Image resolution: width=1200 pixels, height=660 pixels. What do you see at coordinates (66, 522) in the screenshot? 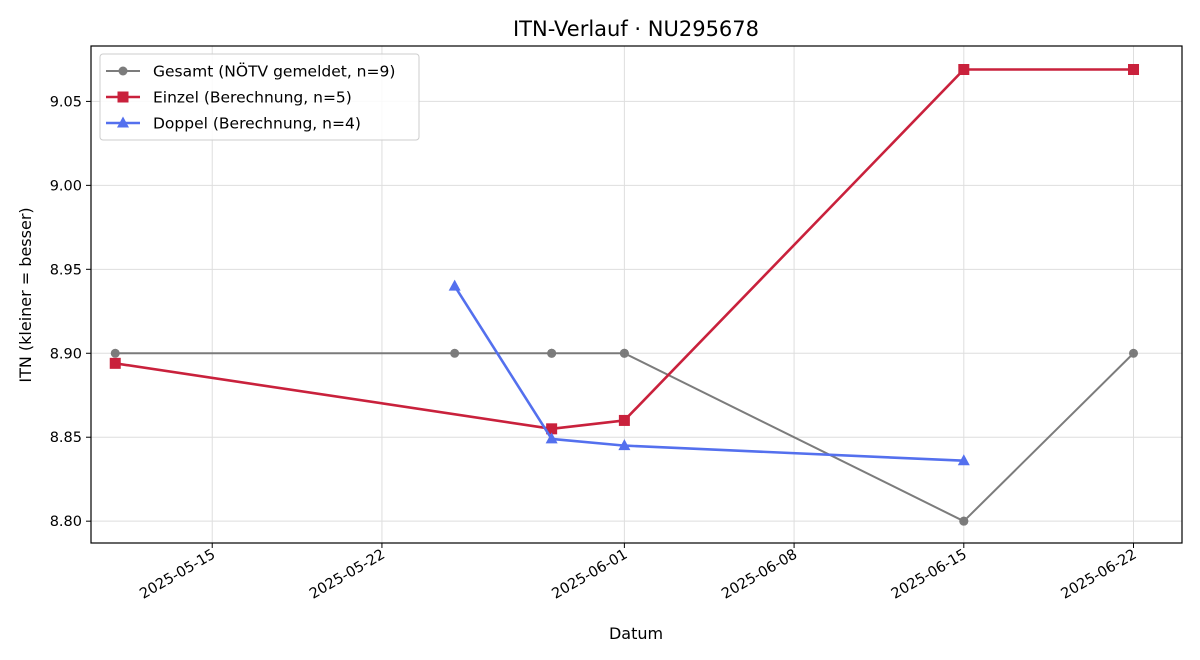
I see `y-tick-label: 8.80` at bounding box center [66, 522].